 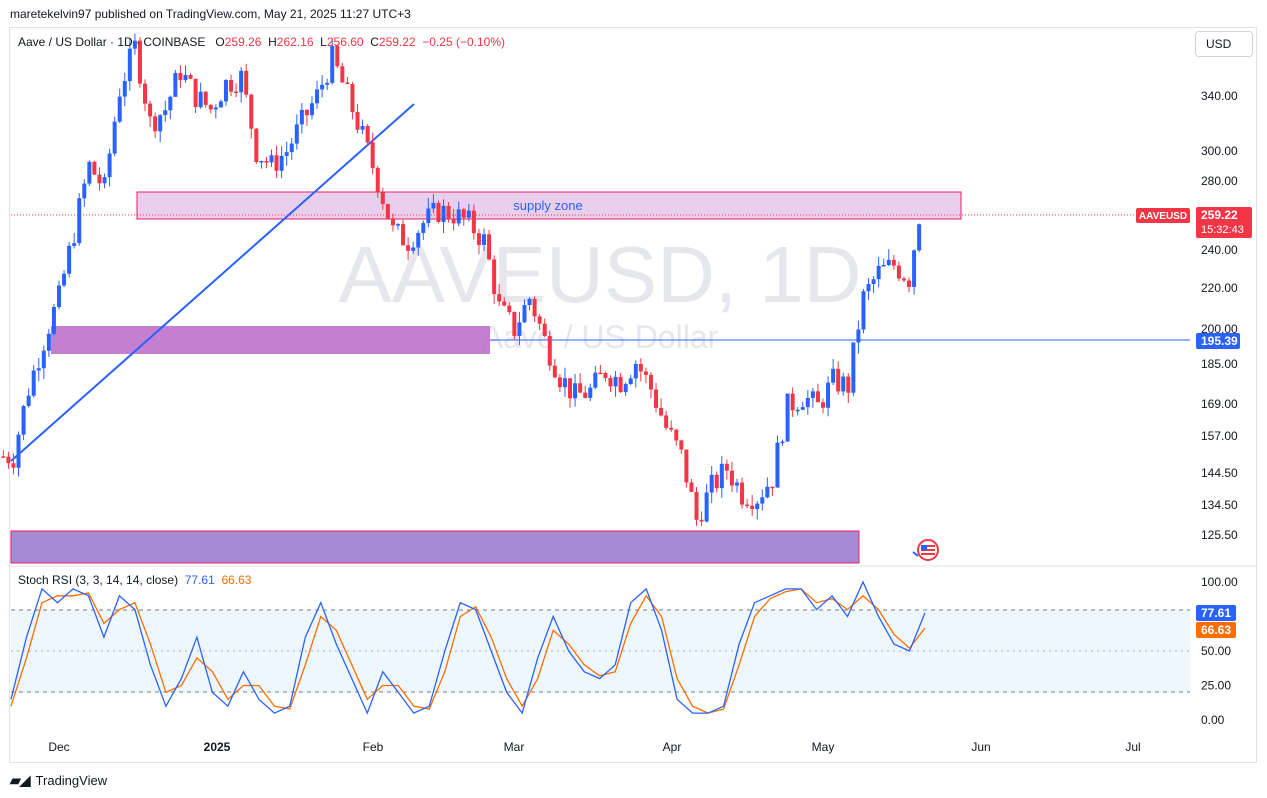 I want to click on demand-zone, so click(x=270, y=340).